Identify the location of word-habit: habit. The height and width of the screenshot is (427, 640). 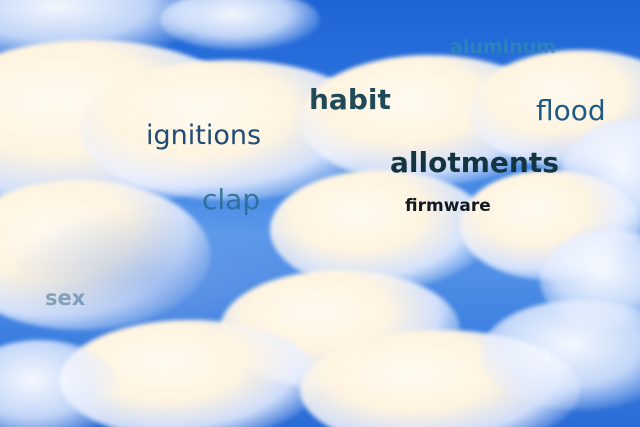
(350, 99).